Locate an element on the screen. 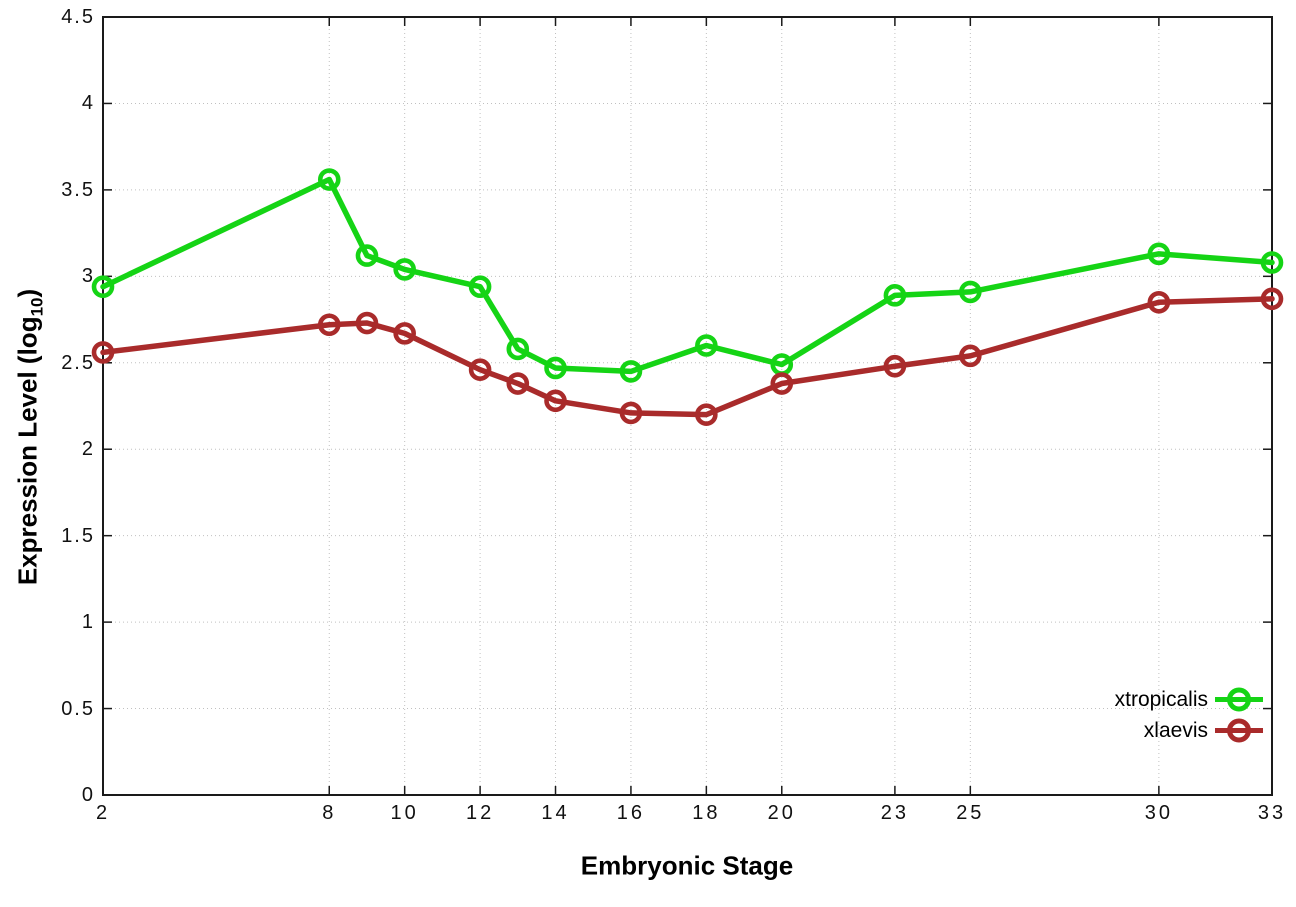 The width and height of the screenshot is (1296, 907). x-tick-label: 16 is located at coordinates (631, 813).